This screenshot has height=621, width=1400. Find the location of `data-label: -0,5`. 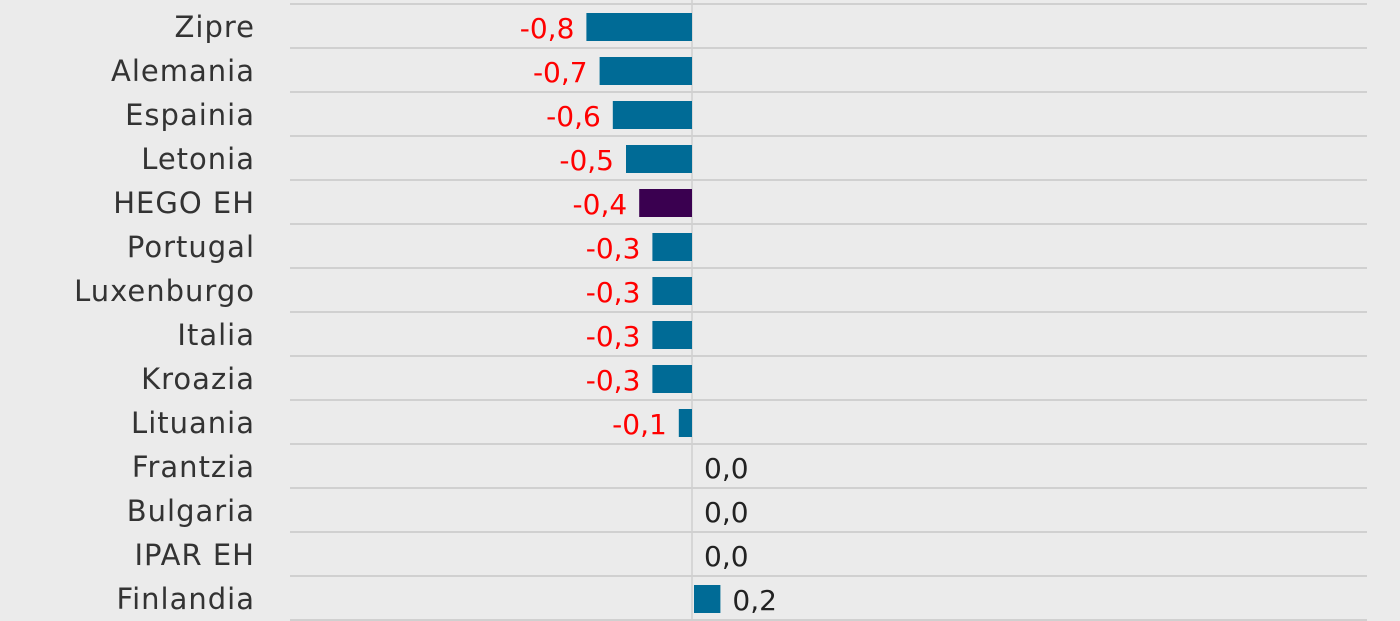

data-label: -0,5 is located at coordinates (586, 160).